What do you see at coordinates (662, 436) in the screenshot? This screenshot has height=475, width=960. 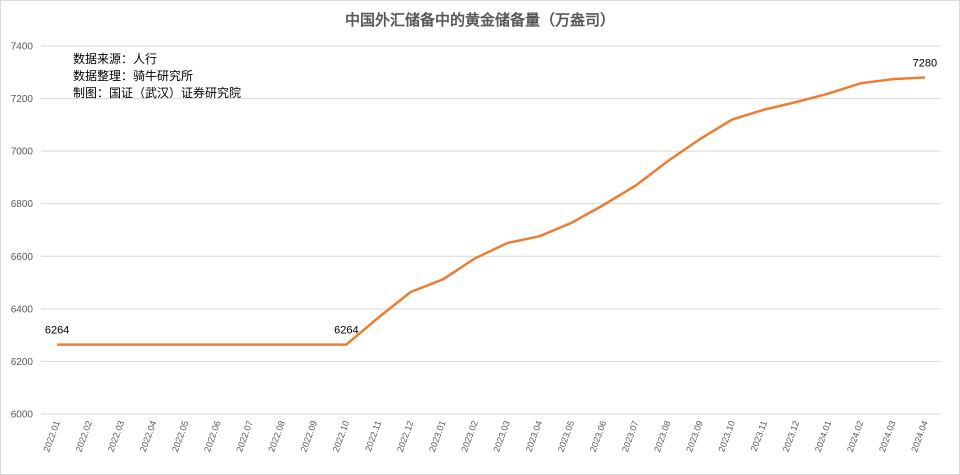 I see `x-tick-label: 2023.08` at bounding box center [662, 436].